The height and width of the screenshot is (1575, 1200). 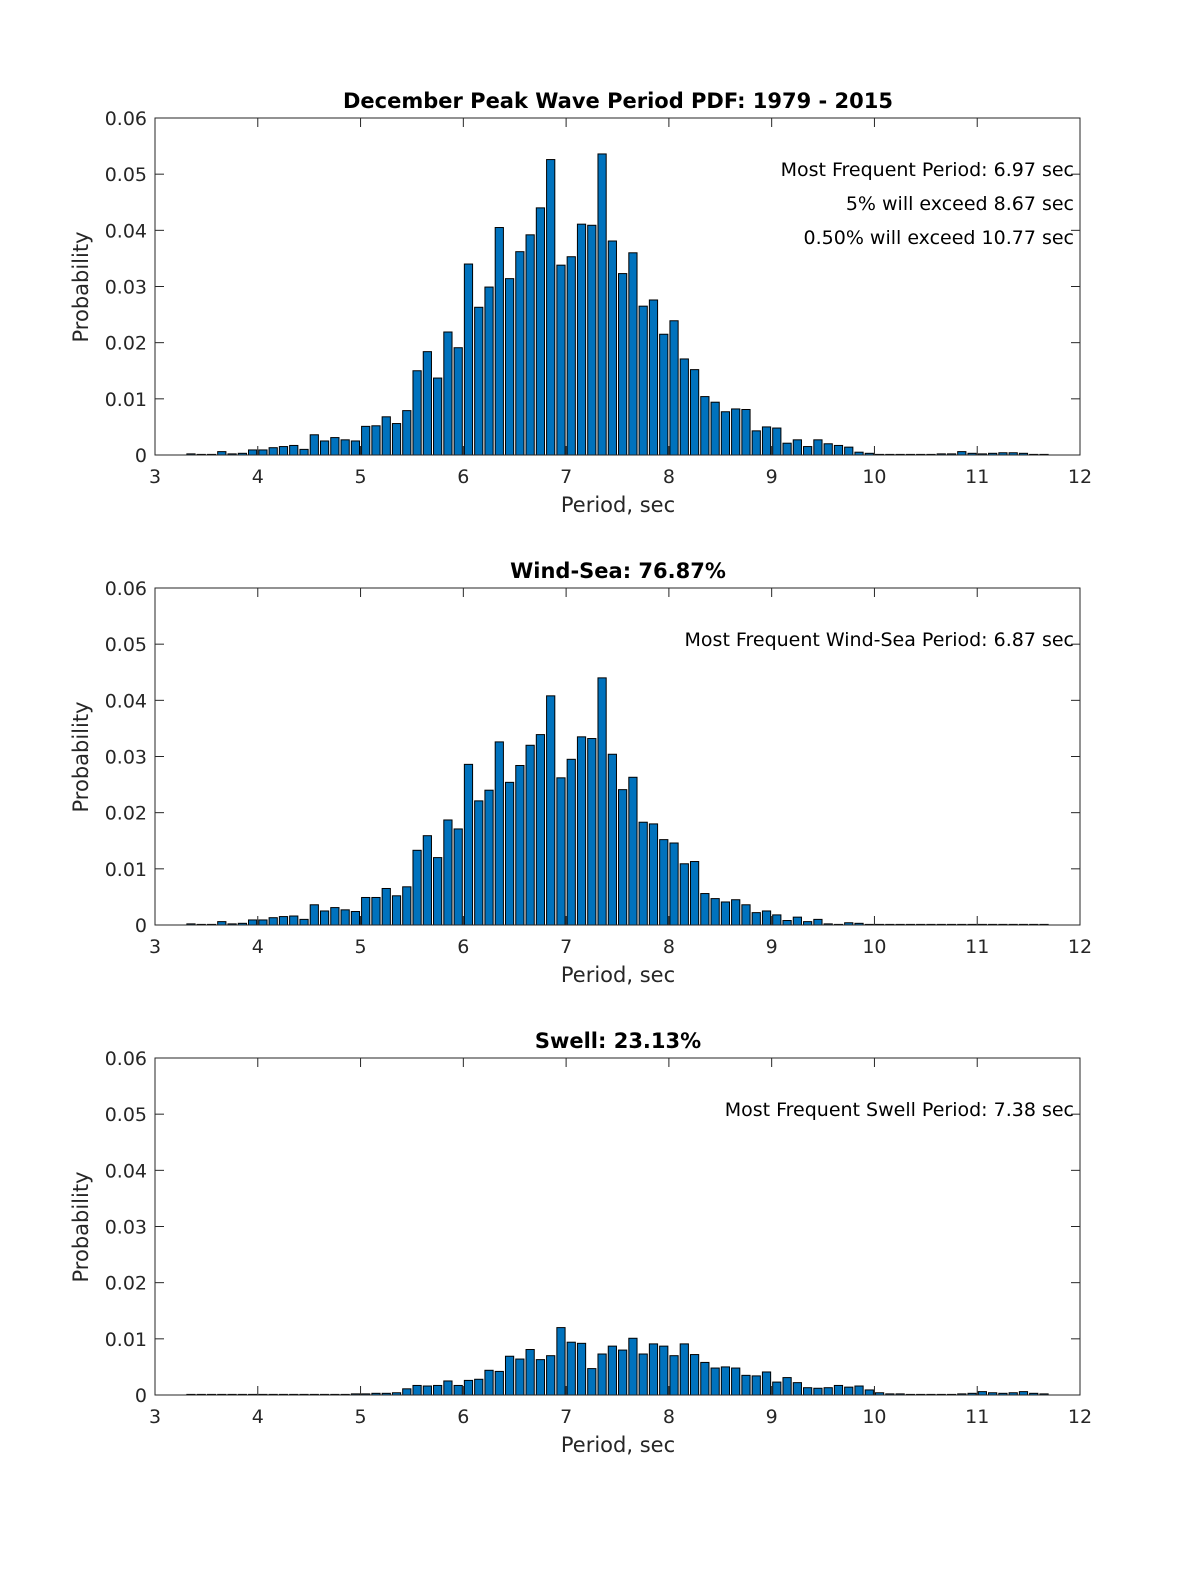 I want to click on x-tick-label: 4, so click(x=258, y=477).